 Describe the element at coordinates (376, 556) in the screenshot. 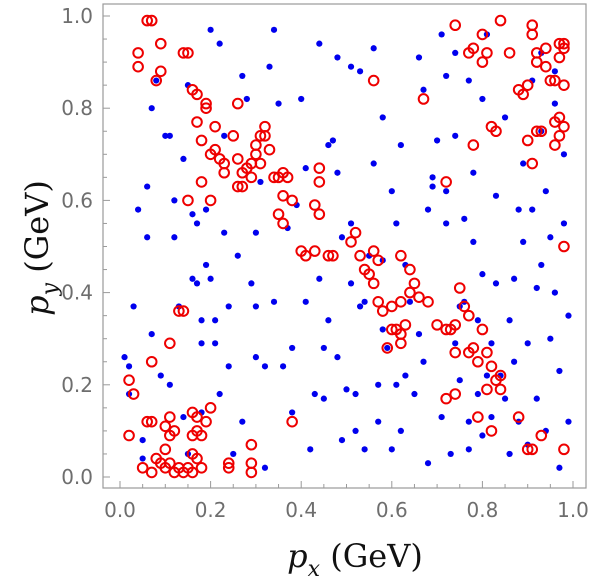

I see `x-axis-unit: (GeV)` at that location.